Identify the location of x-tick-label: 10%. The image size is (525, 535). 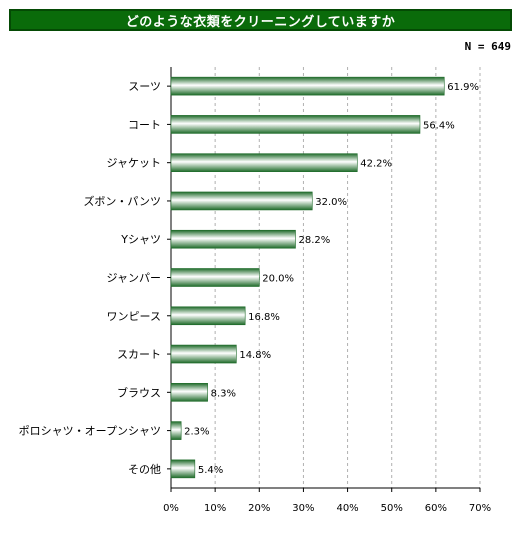
(215, 508).